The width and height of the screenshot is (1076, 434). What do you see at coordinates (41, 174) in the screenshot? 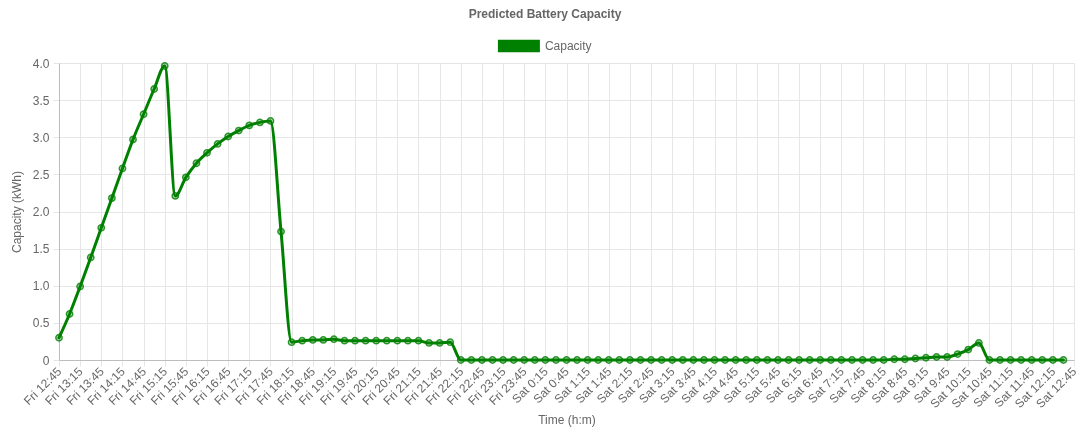
I see `y-tick-label: 2.5` at bounding box center [41, 174].